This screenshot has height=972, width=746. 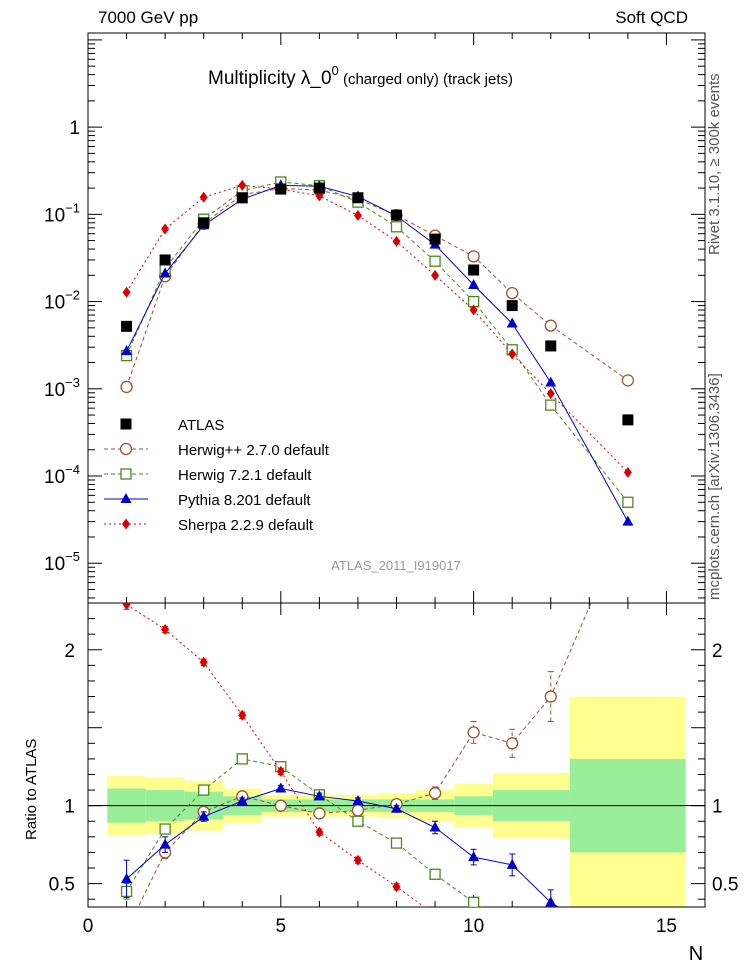 I want to click on legend-marker-atlas-shape, so click(x=126, y=424).